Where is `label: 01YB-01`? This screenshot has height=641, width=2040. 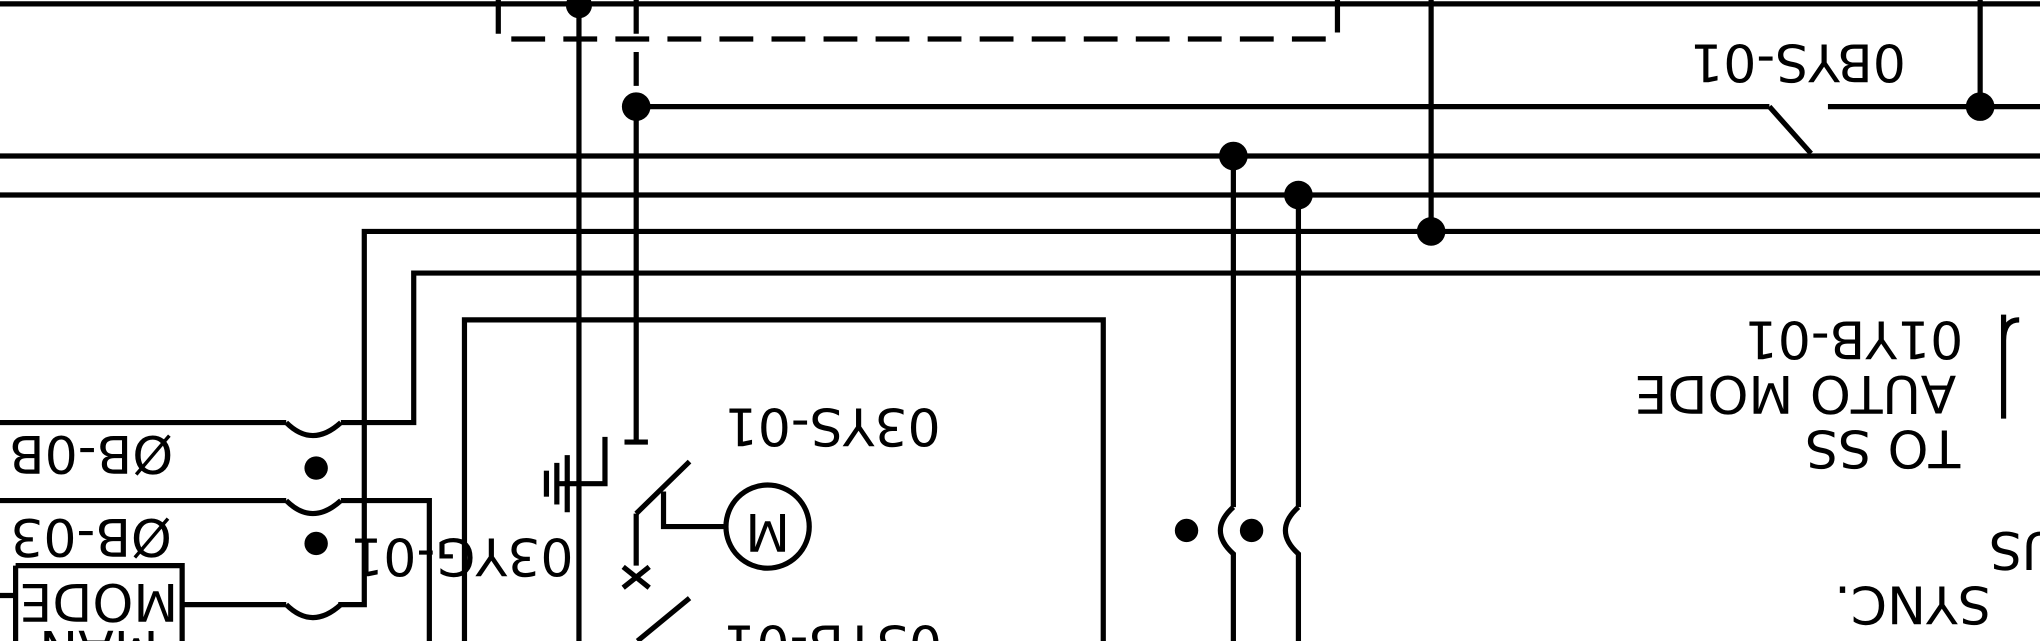 label: 01YB-01 is located at coordinates (1854, 338).